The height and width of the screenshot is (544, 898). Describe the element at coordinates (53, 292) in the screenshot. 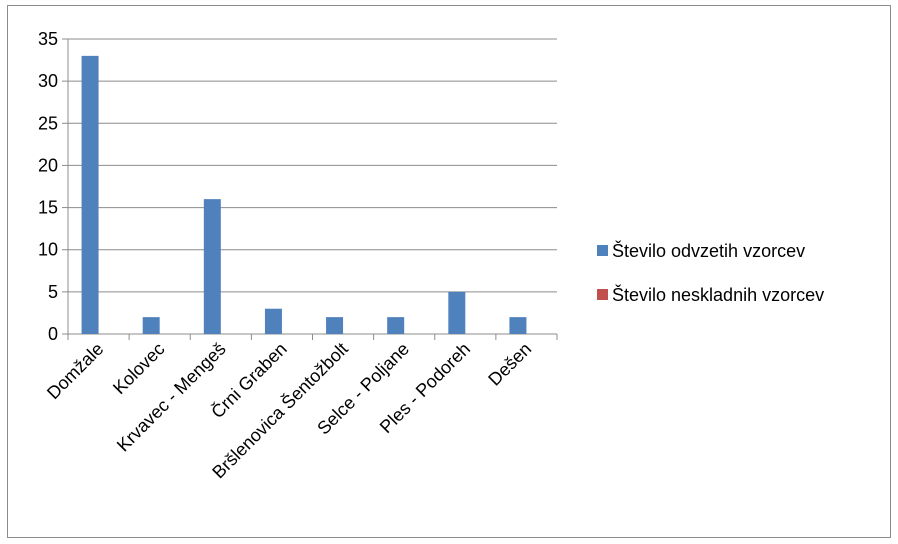

I see `y-tick-label: 5` at that location.